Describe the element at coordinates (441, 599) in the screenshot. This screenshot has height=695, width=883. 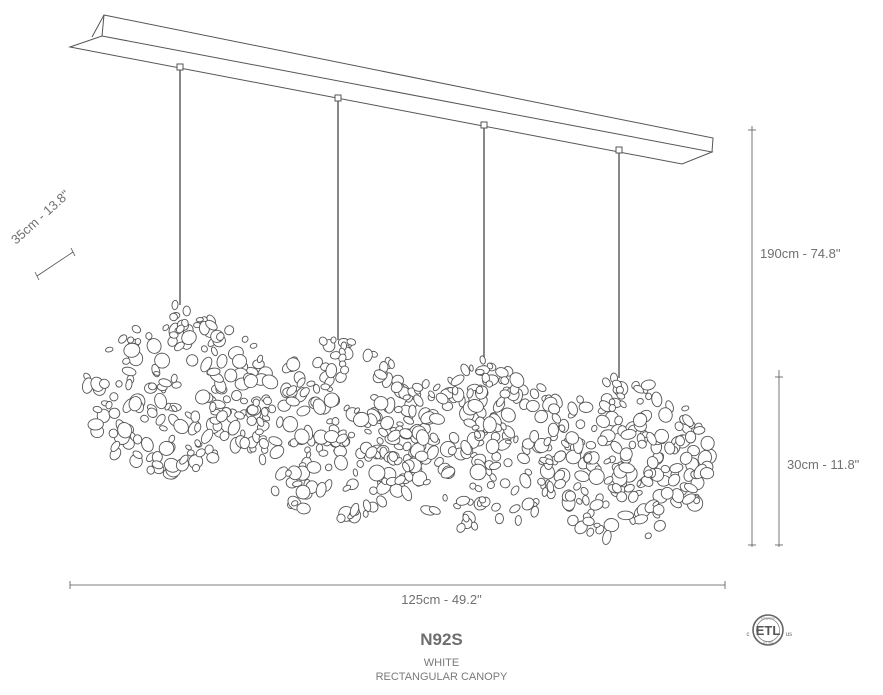
I see `width-dimension-label: 125cm - 49.2"` at that location.